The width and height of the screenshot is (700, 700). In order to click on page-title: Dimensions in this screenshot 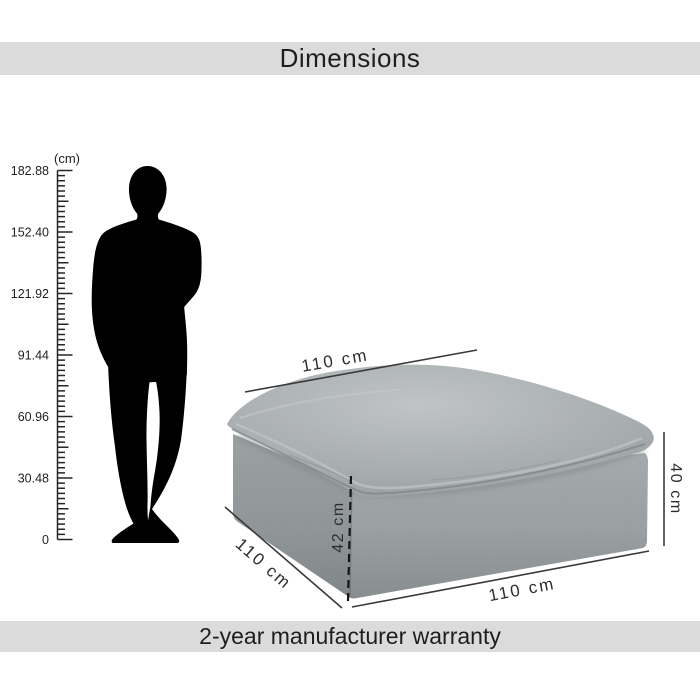, I will do `click(350, 58)`.